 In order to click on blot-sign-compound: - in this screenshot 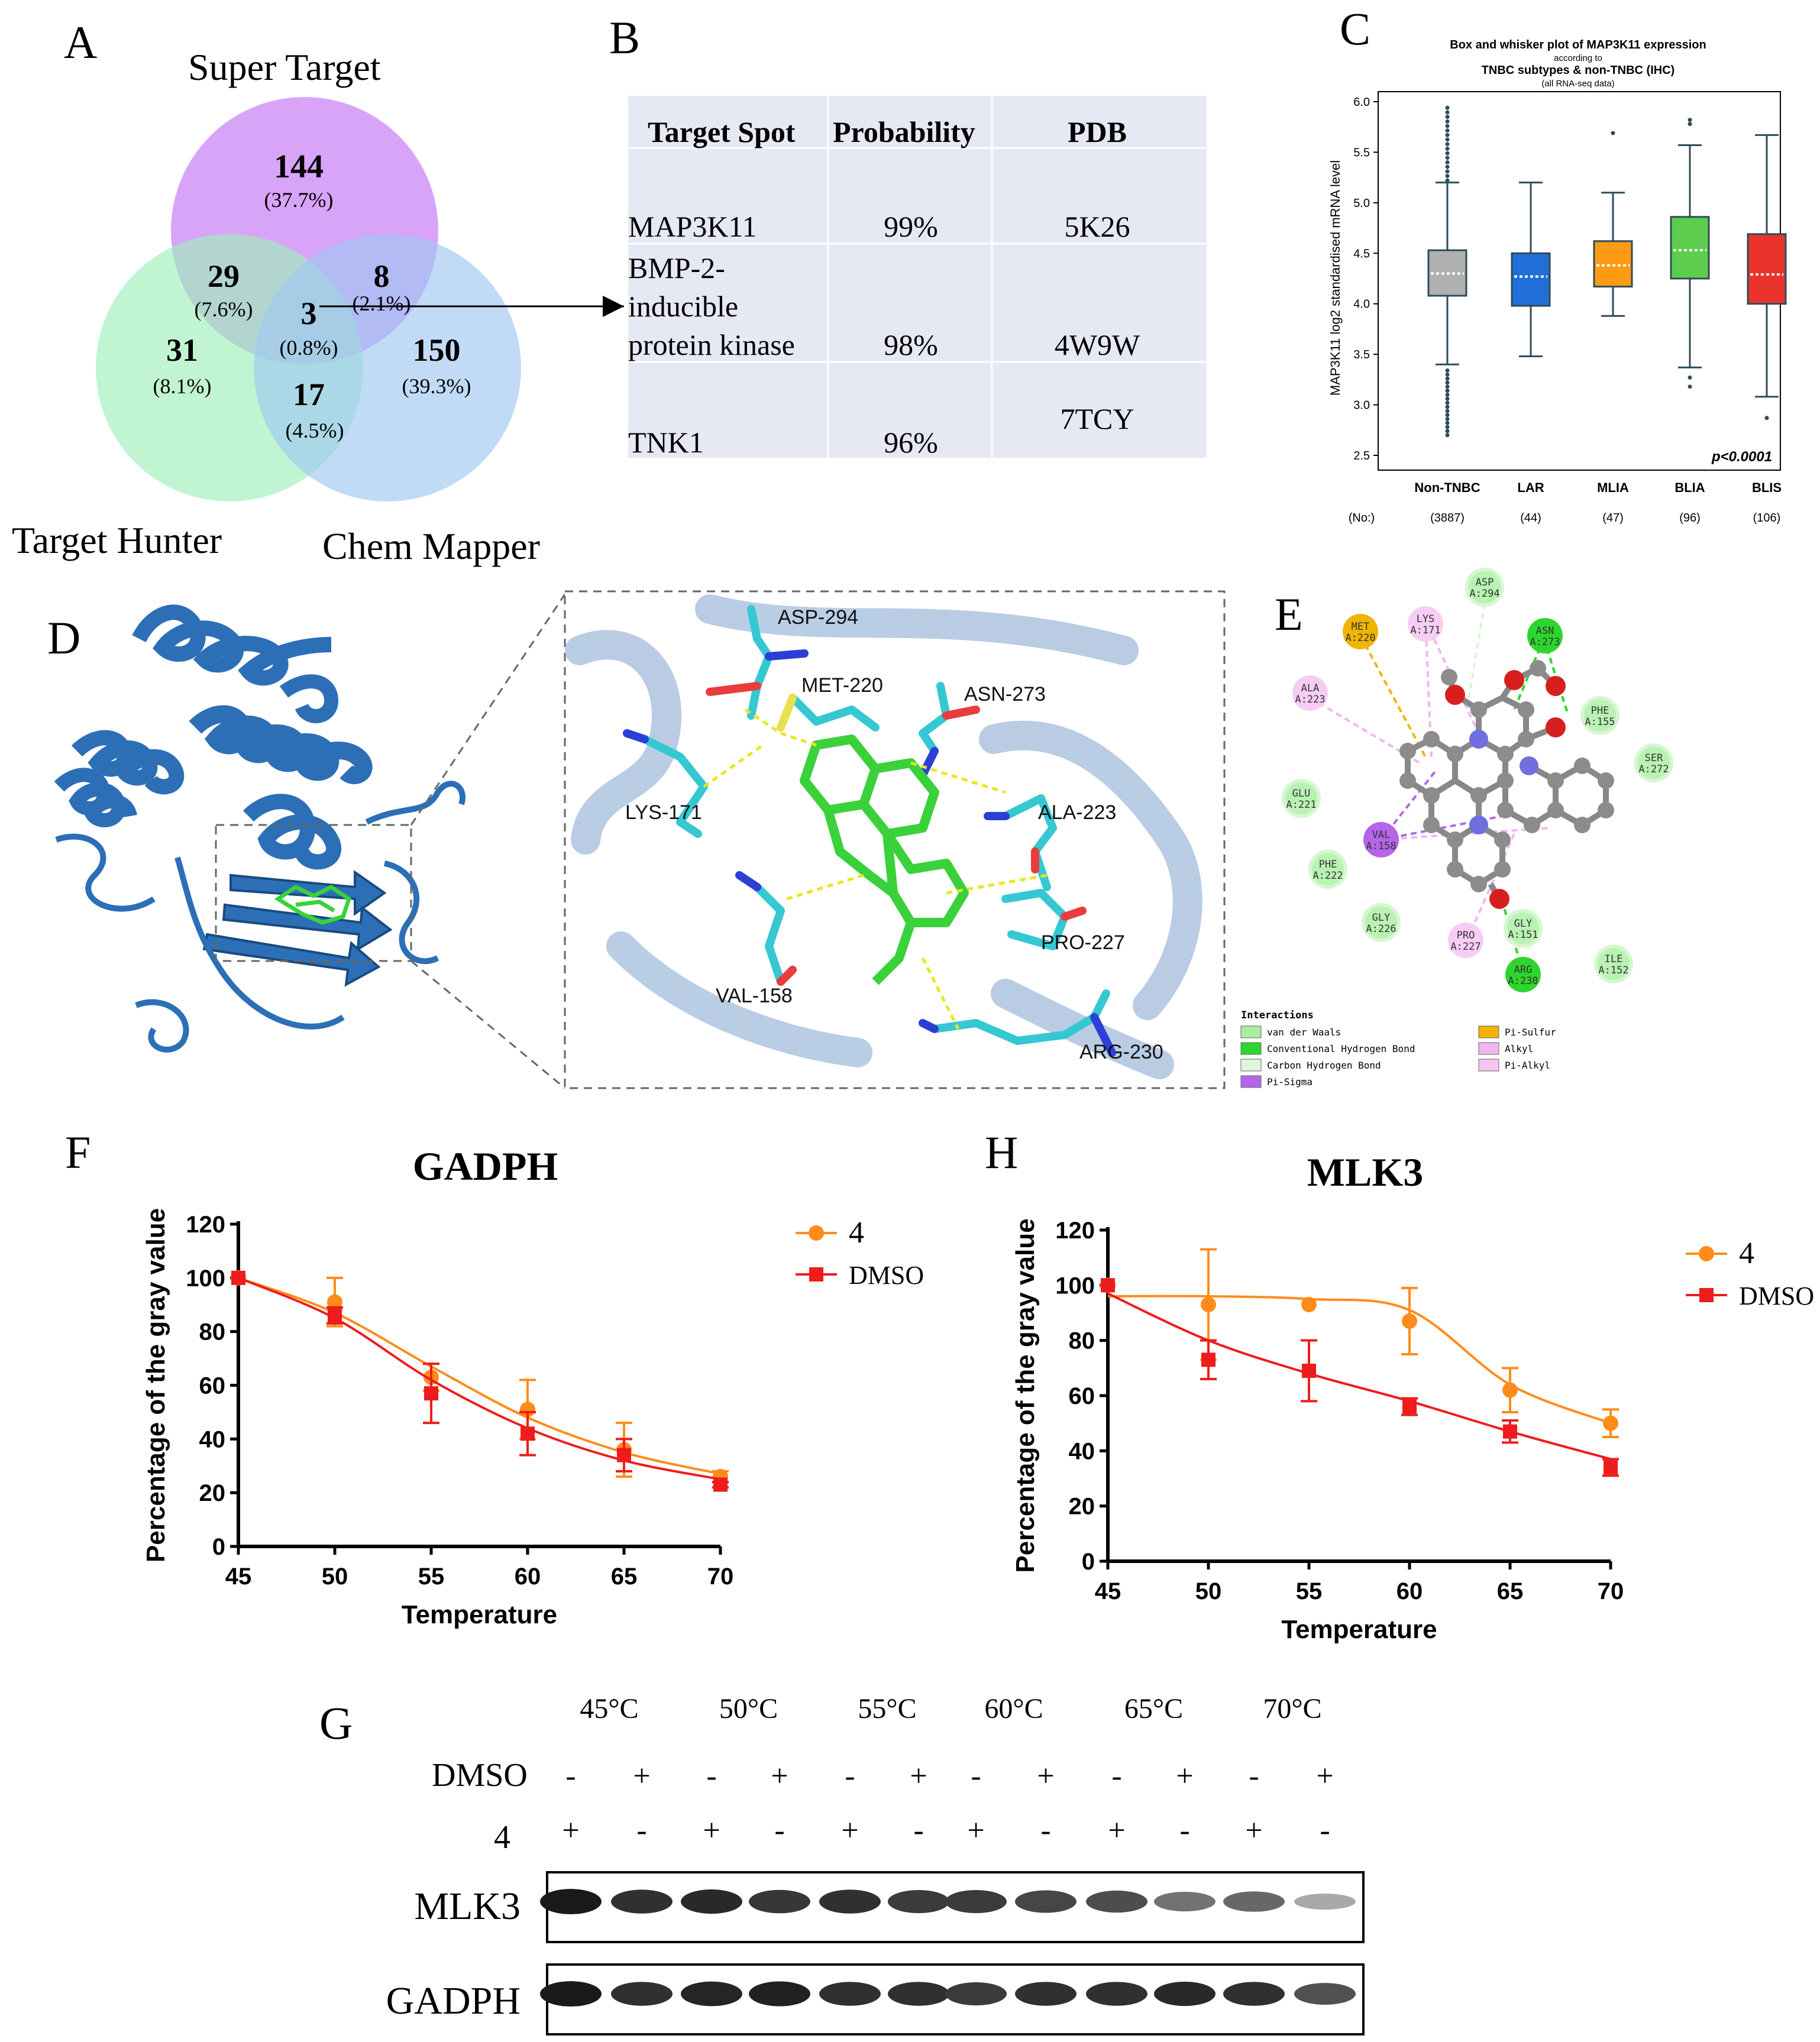, I will do `click(1184, 1831)`.